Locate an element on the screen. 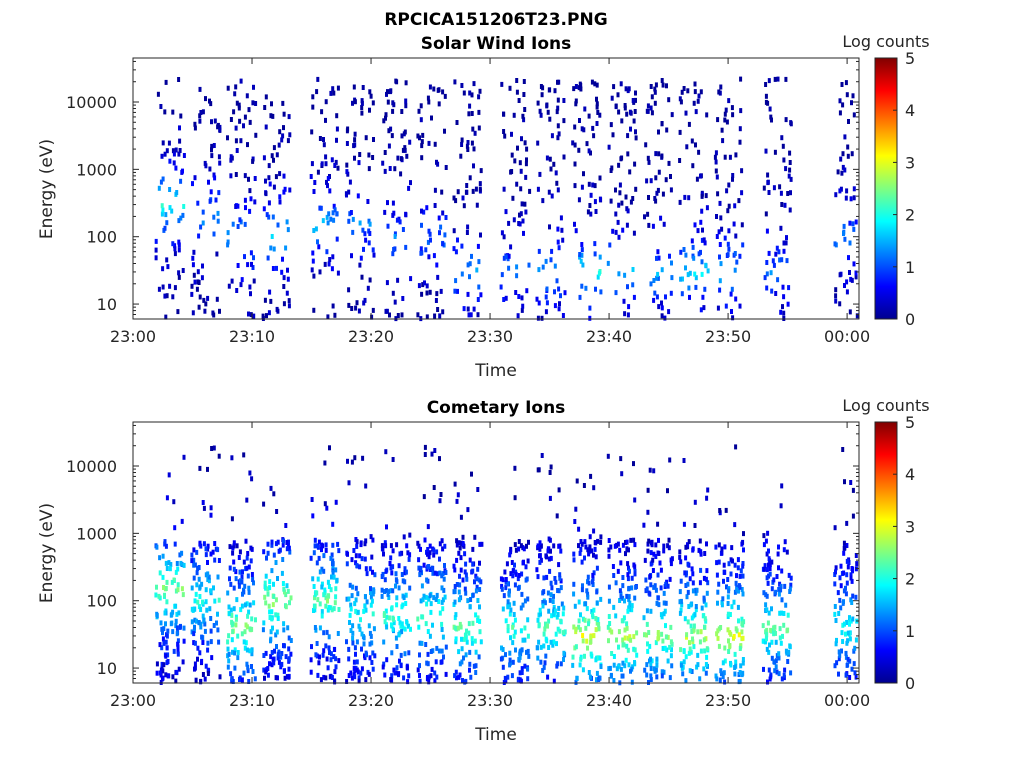 This screenshot has width=1024, height=768. y-axis-label: Energy (eV) is located at coordinates (47, 189).